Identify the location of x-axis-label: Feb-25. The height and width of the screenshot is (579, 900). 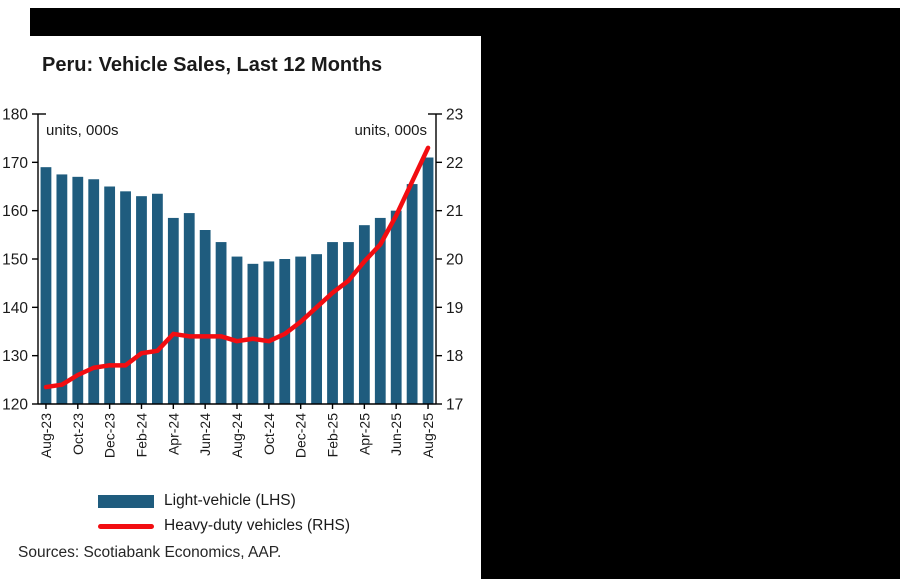
(333, 435).